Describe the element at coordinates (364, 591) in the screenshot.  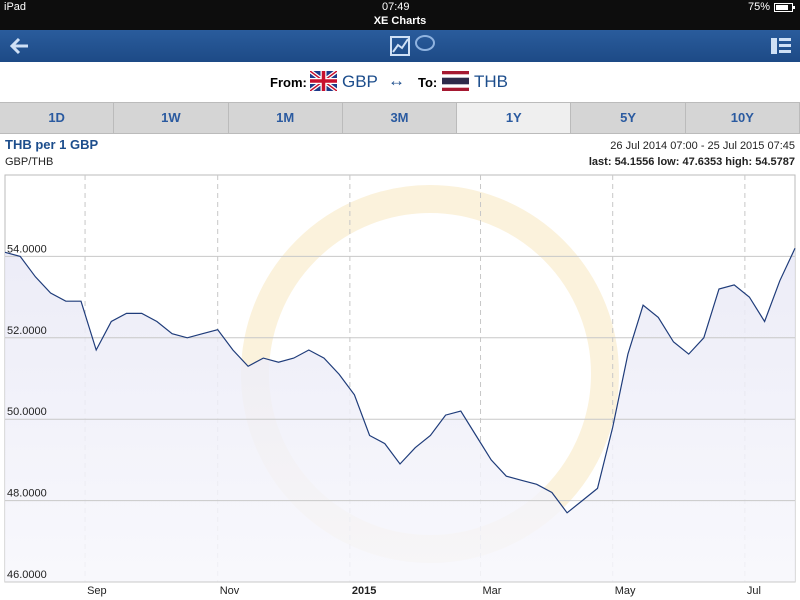
I see `x-tick-label: 2015` at that location.